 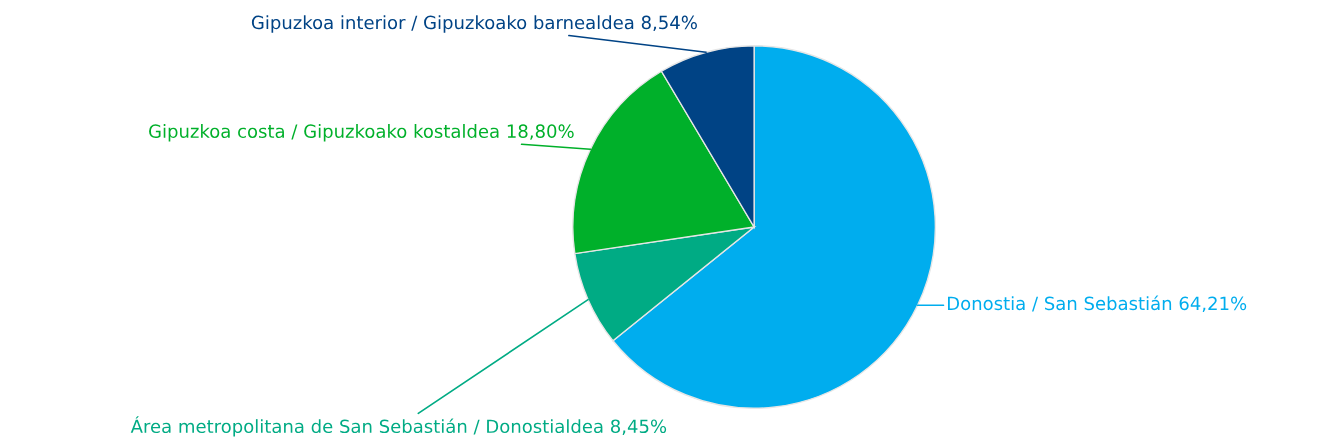 I want to click on slice-label: Gipuzkoa costa / Gipuzkoako kostaldea 18,80%, so click(x=361, y=133).